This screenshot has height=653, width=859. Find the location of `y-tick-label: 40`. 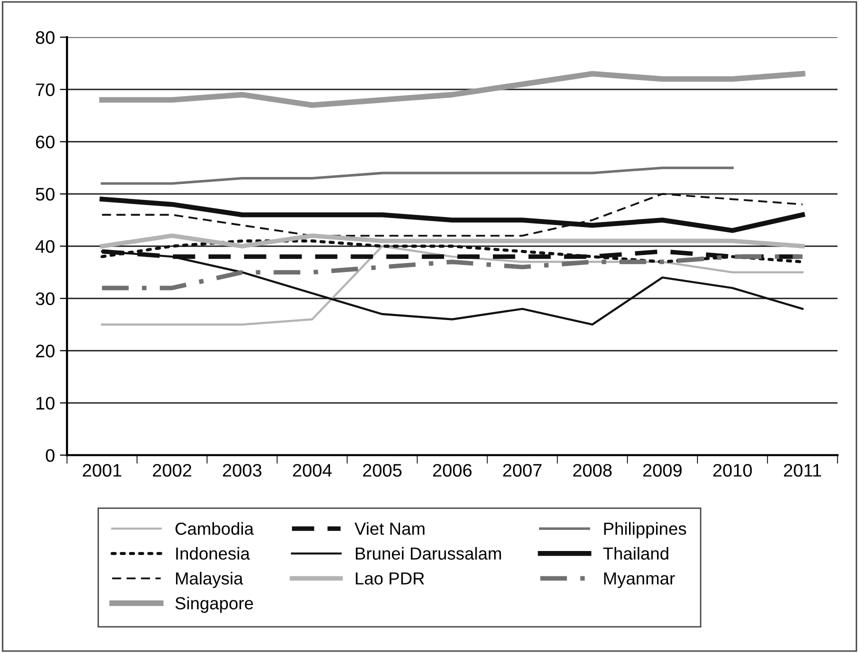

y-tick-label: 40 is located at coordinates (45, 246).